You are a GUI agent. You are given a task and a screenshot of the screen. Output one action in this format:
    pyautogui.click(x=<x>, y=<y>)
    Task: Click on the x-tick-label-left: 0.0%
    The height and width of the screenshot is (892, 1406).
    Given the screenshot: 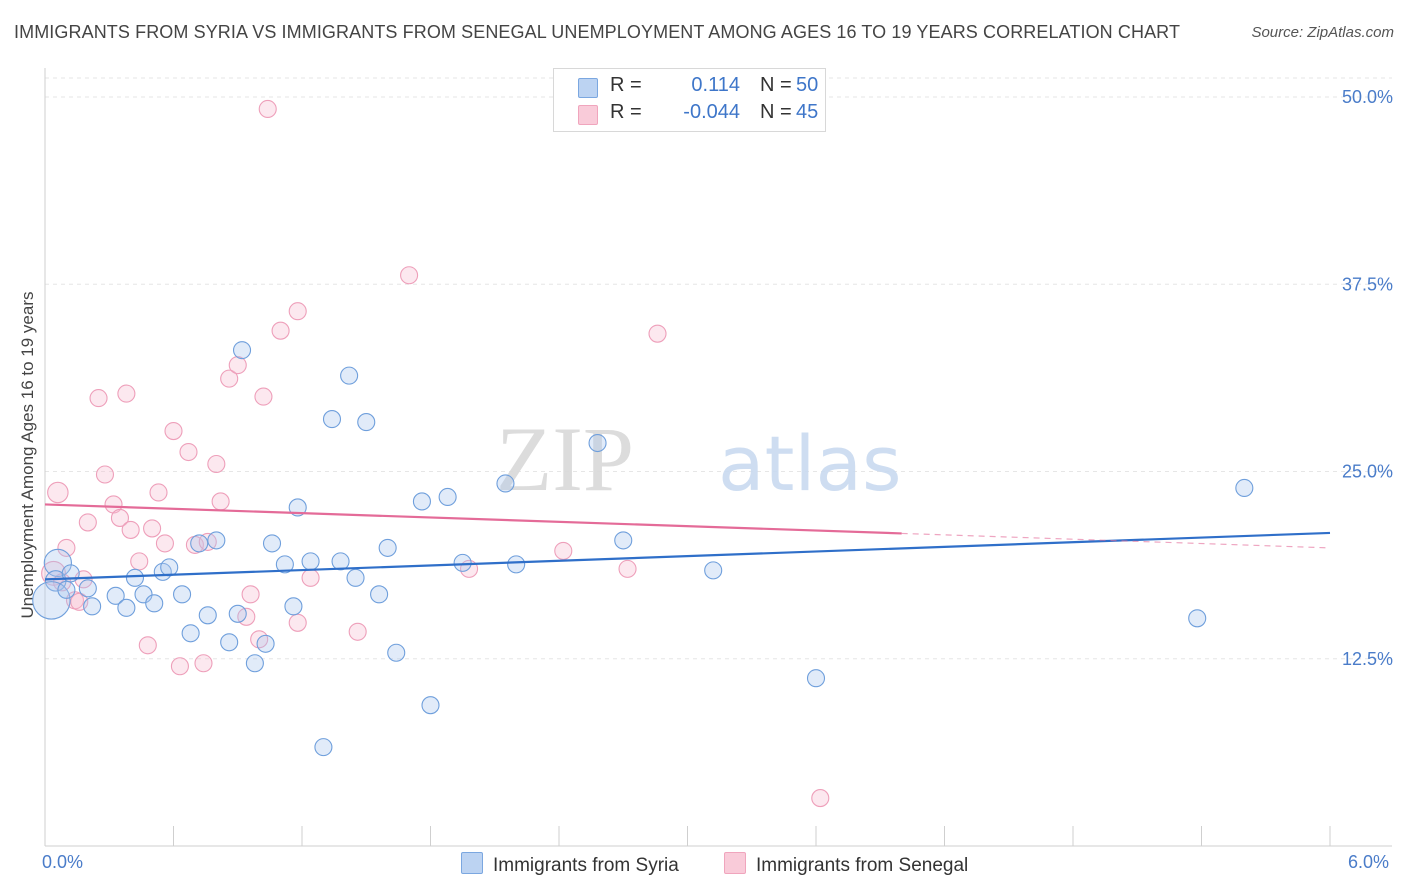 What is the action you would take?
    pyautogui.click(x=63, y=862)
    